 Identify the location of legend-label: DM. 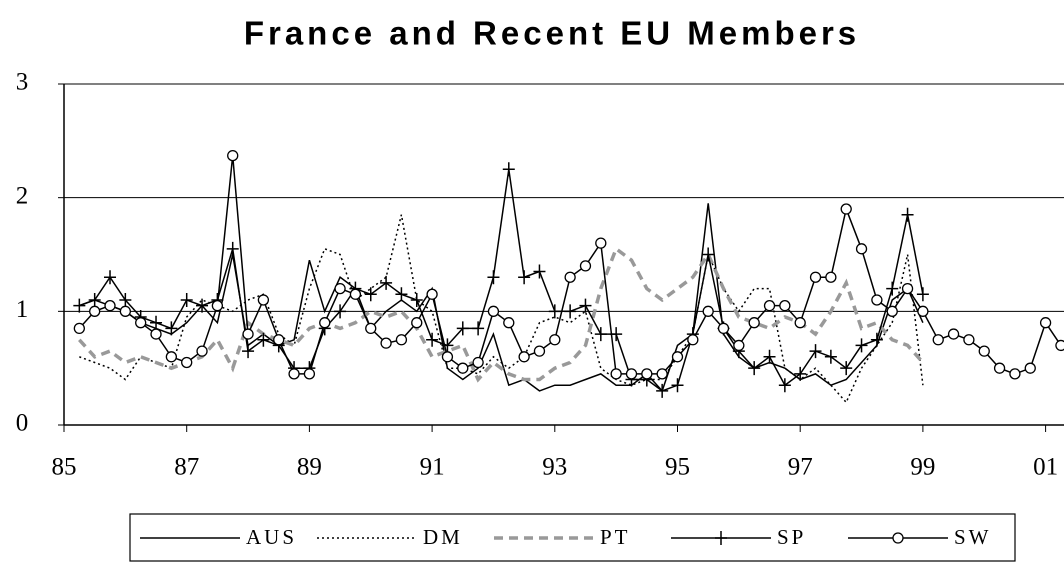
(443, 537).